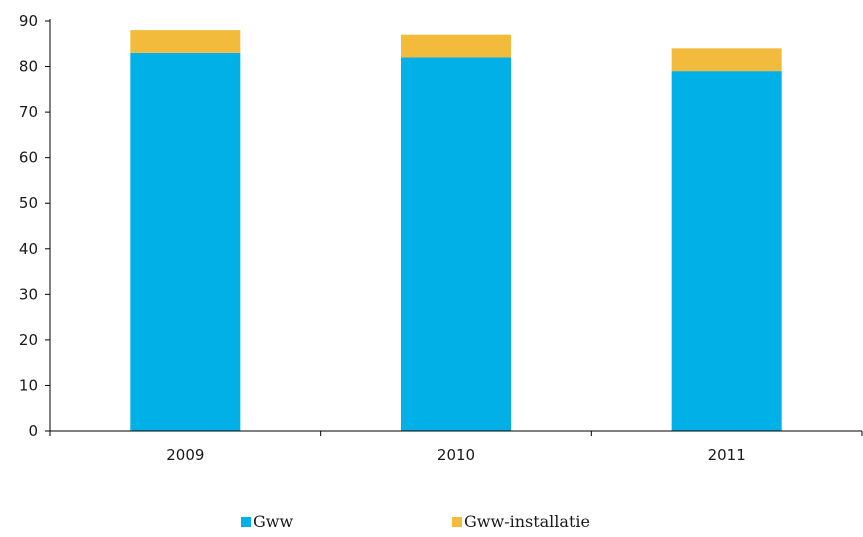 The height and width of the screenshot is (537, 863). Describe the element at coordinates (28, 385) in the screenshot. I see `y-tick-label: 10` at that location.